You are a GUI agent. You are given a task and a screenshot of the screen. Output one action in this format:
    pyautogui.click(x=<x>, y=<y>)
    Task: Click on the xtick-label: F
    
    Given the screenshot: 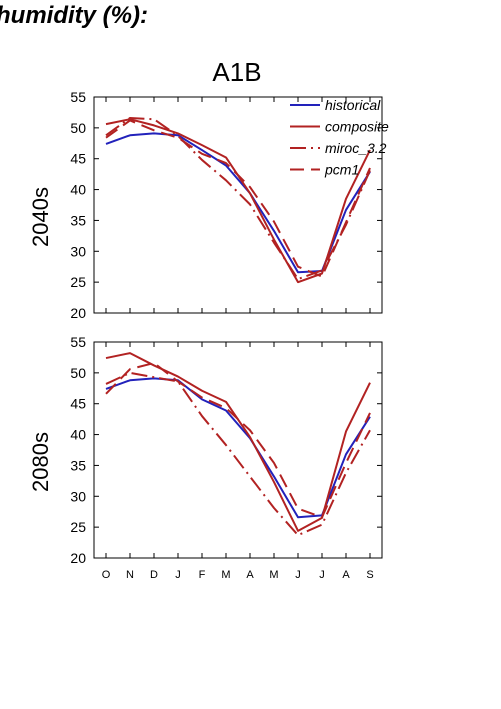 What is the action you would take?
    pyautogui.click(x=202, y=575)
    